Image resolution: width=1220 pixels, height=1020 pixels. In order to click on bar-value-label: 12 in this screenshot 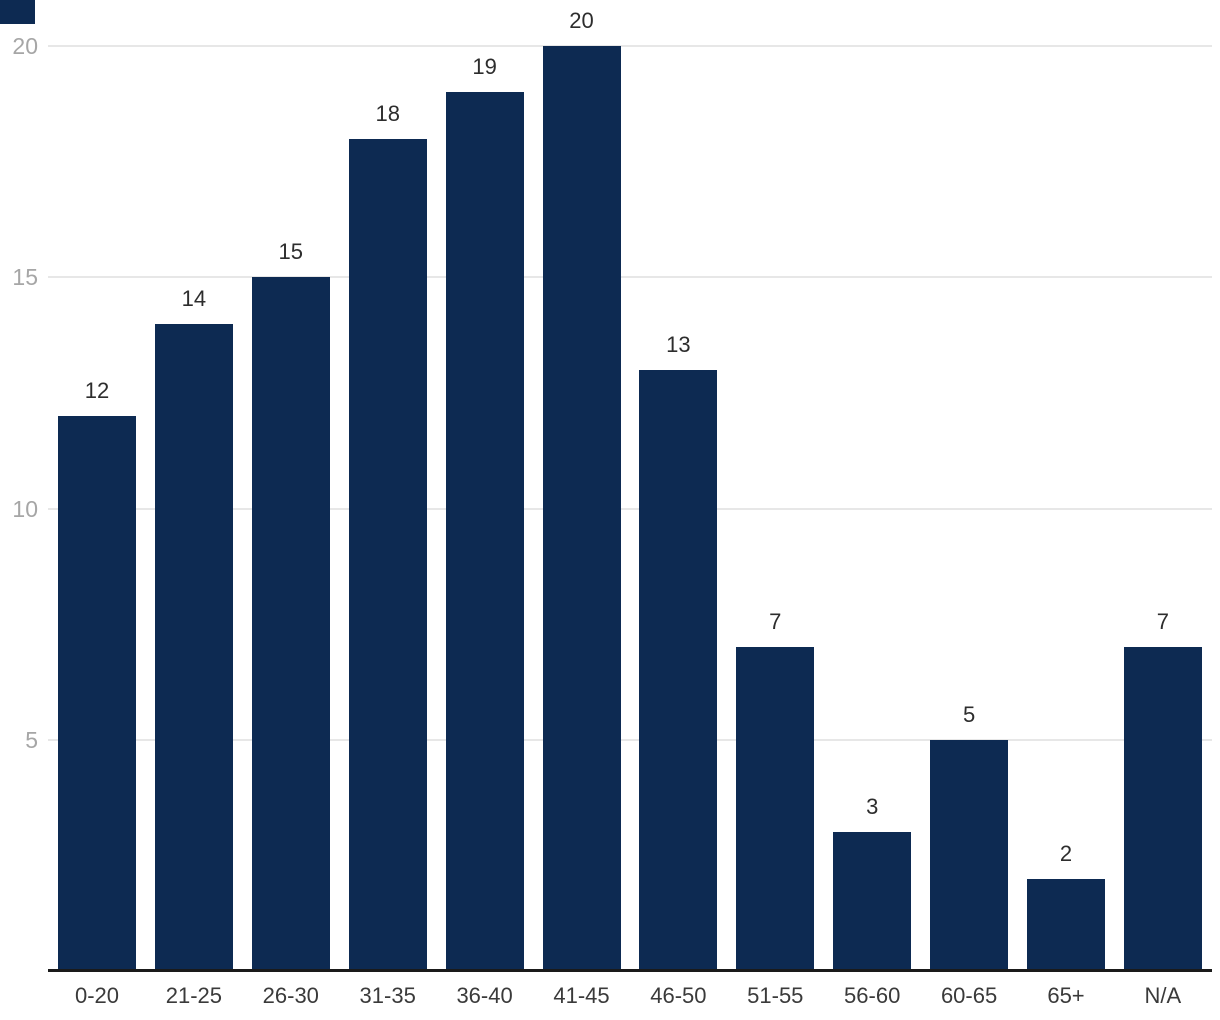, I will do `click(97, 390)`.